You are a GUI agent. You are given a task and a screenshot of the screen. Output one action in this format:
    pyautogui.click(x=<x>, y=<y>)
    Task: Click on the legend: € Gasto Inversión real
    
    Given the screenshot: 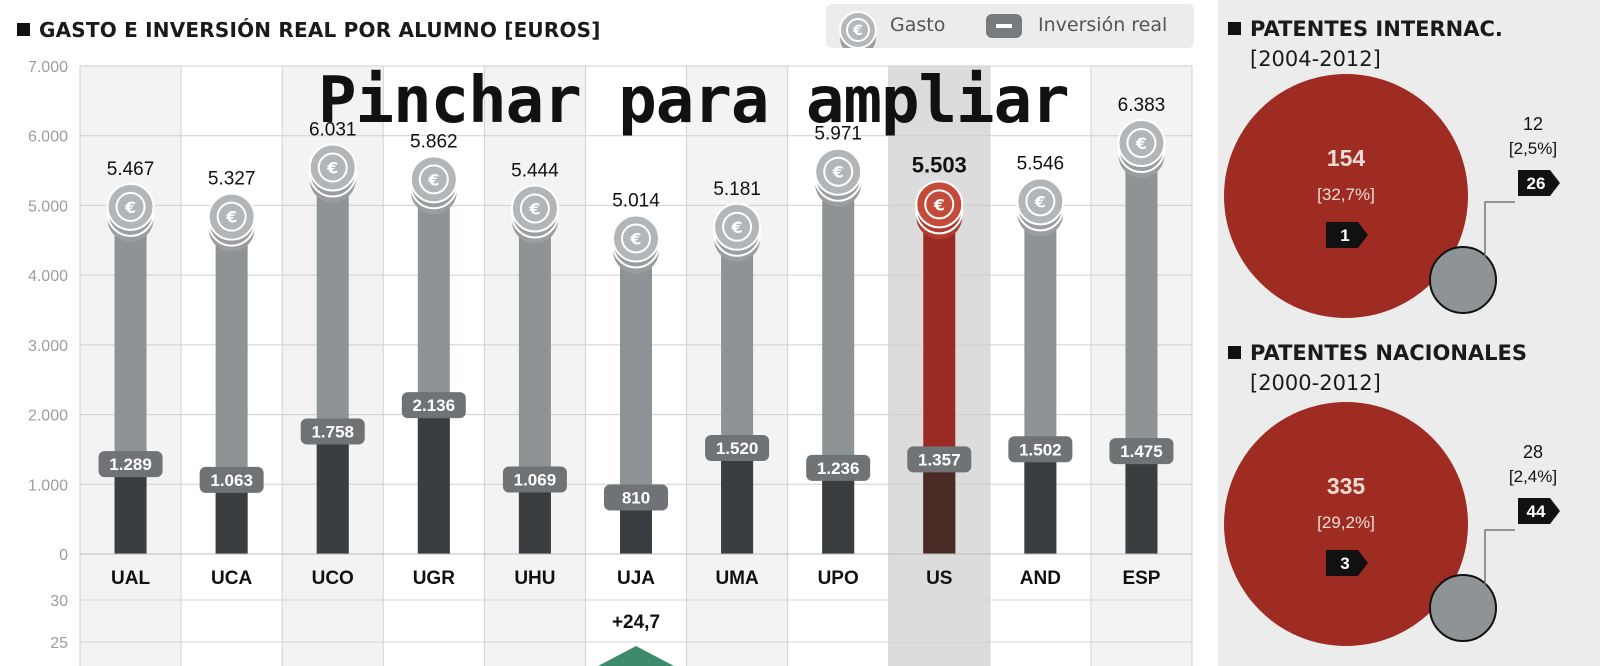 What is the action you would take?
    pyautogui.click(x=1010, y=26)
    